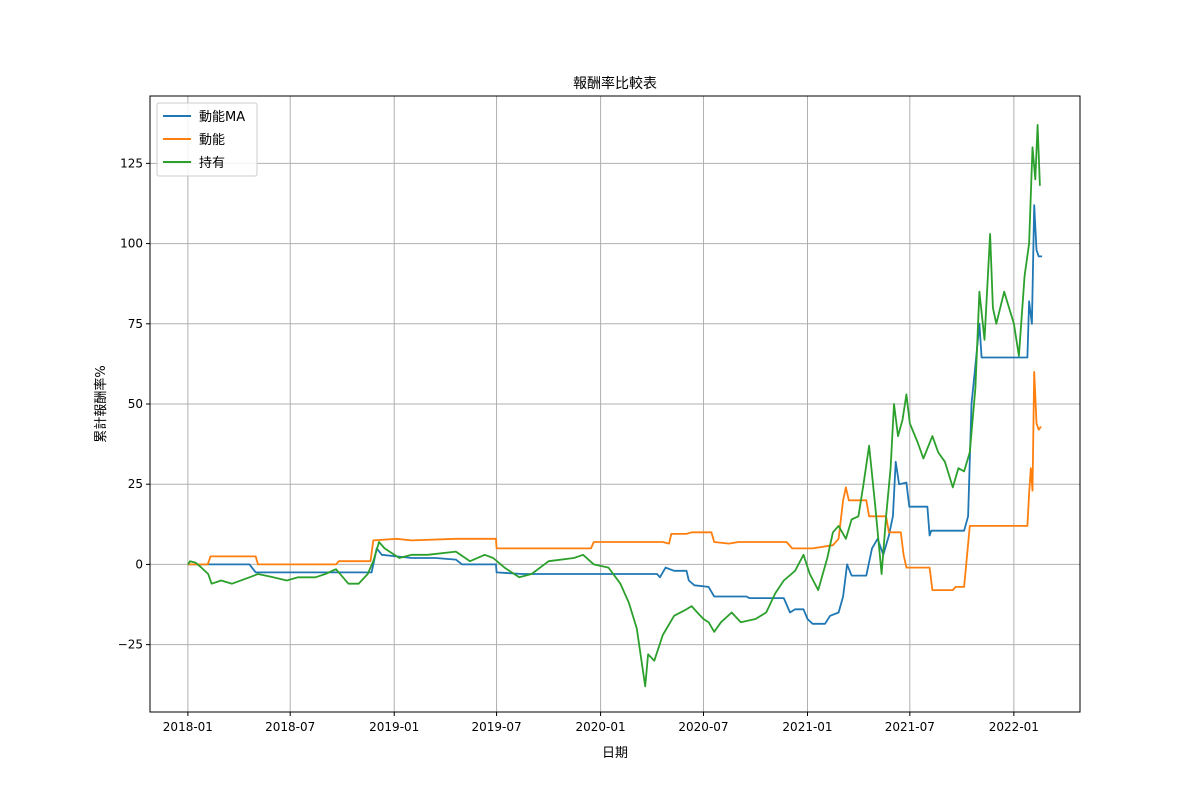 The height and width of the screenshot is (800, 1200). Describe the element at coordinates (131, 163) in the screenshot. I see `y-tick-label: 125` at that location.